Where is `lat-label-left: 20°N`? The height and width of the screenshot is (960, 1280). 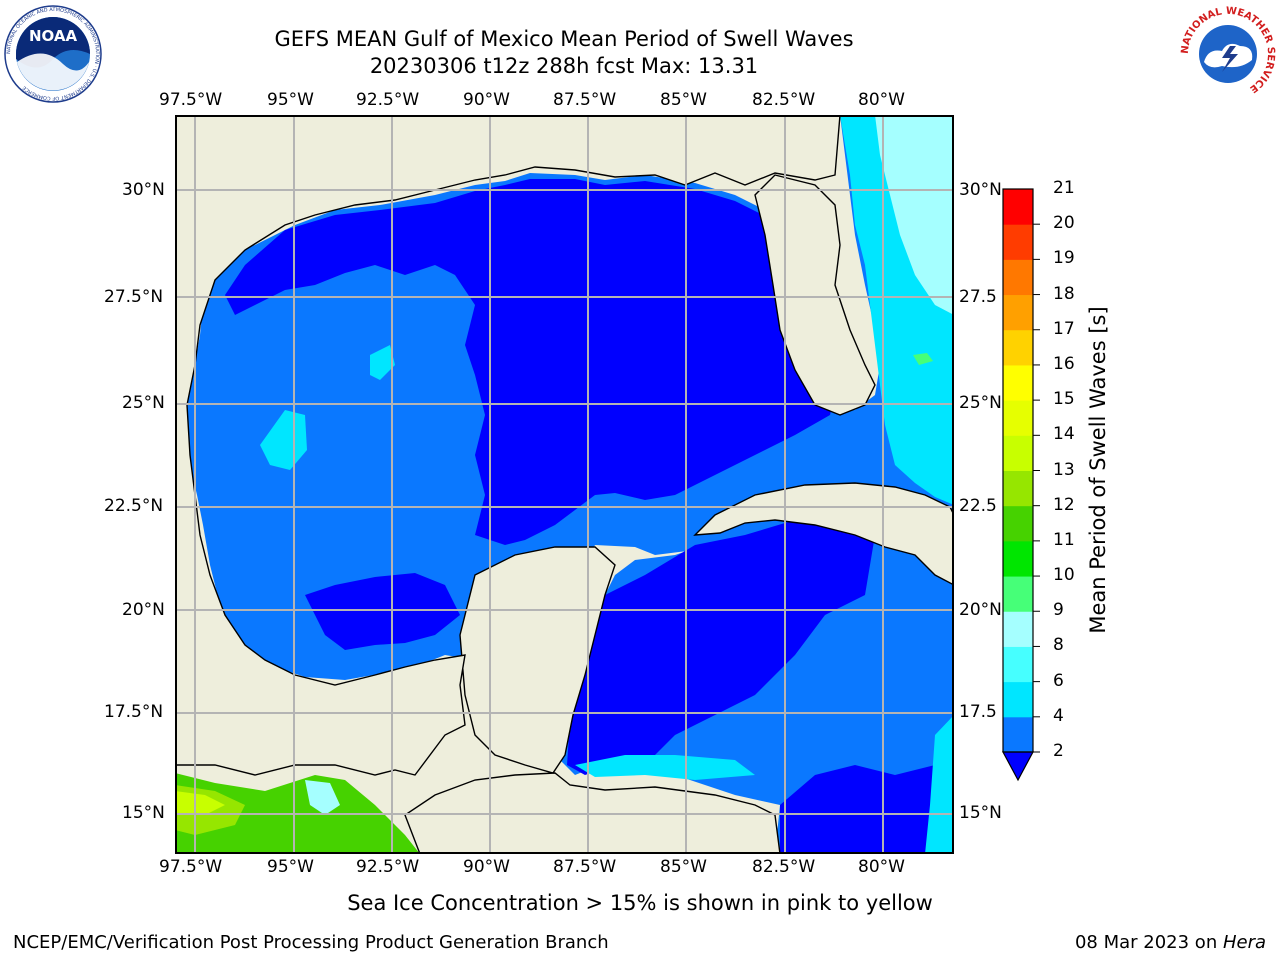
lat-label-left: 20°N is located at coordinates (143, 610).